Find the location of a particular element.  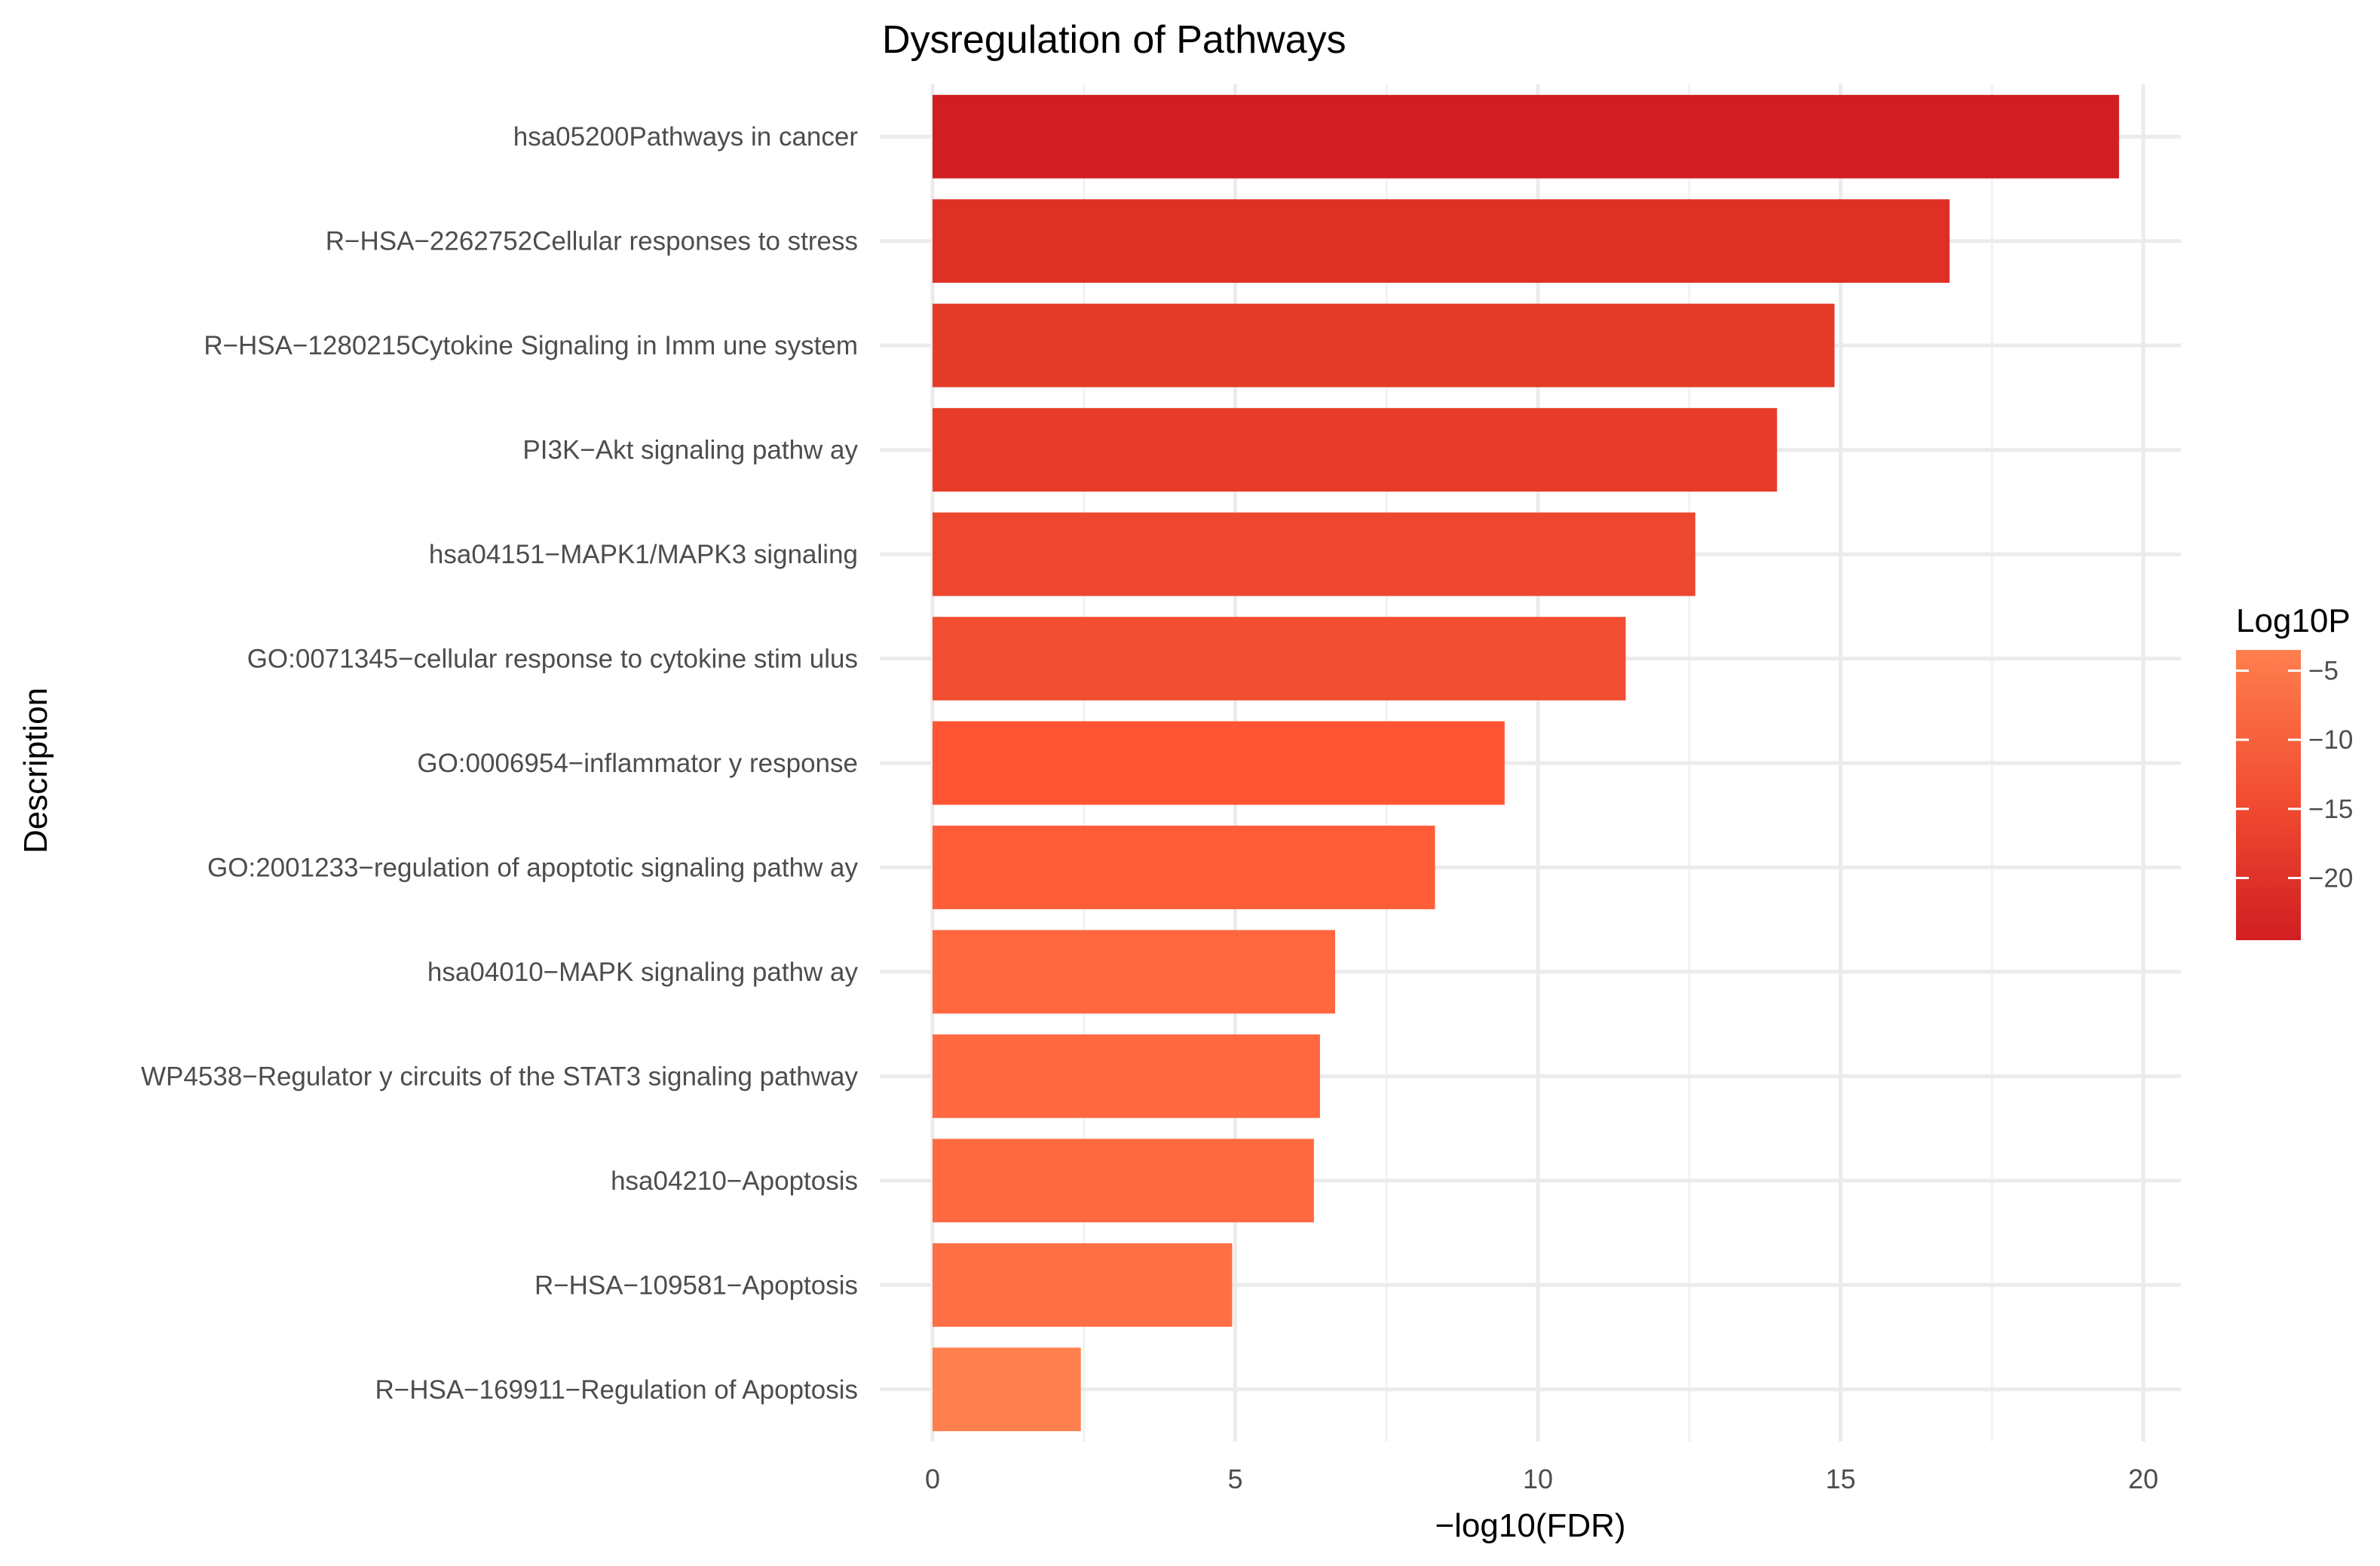

y-tick-label: PI3K−Akt signaling pathw ay is located at coordinates (690, 450).